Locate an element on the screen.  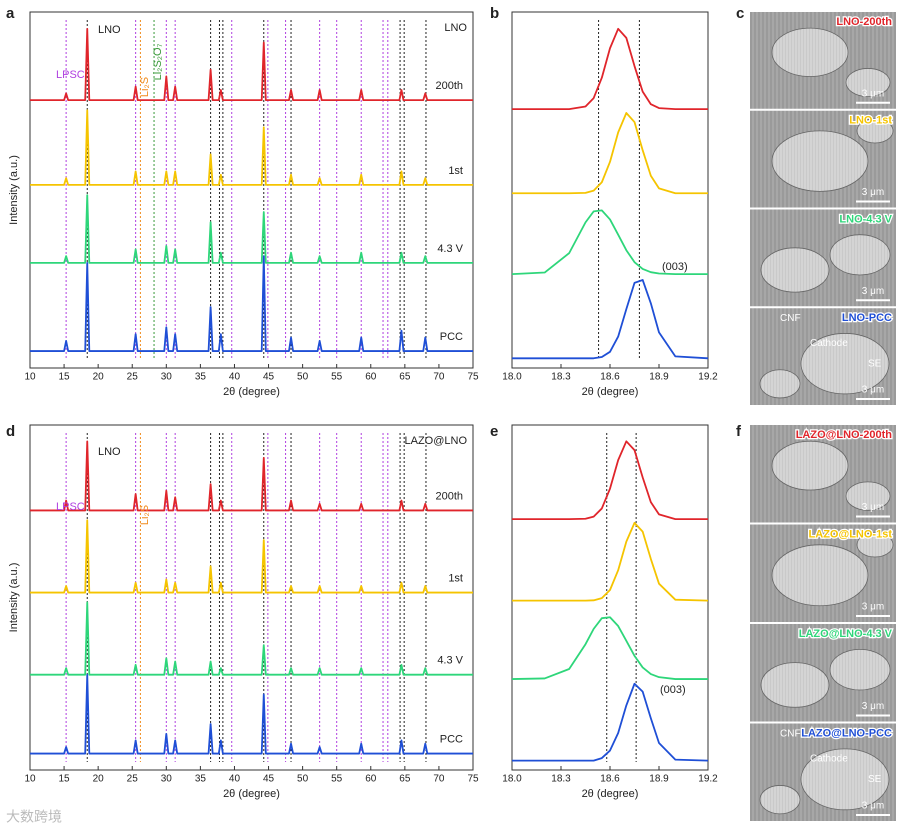
watermark: 大数跨境 is located at coordinates (34, 817).